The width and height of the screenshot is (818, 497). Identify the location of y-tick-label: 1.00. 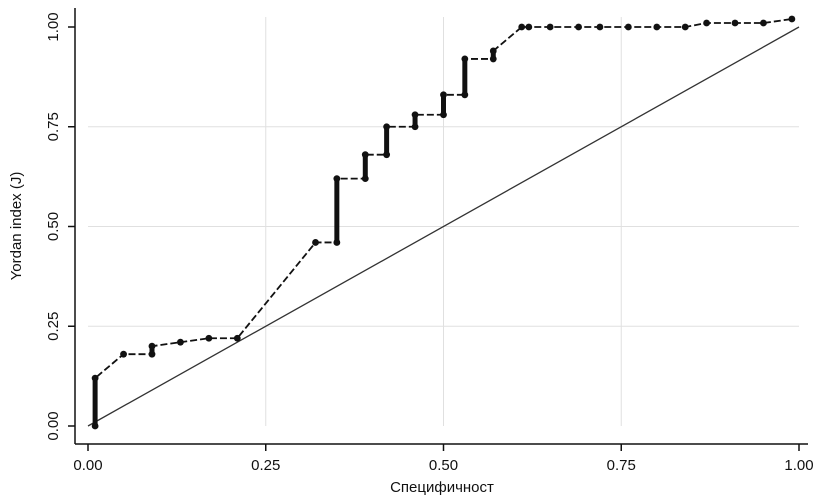
(53, 26).